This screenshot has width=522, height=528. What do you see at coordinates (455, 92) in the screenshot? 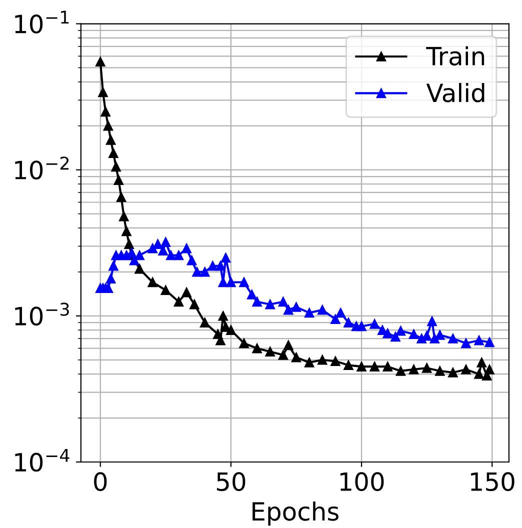
I see `legend-label: Valid` at bounding box center [455, 92].